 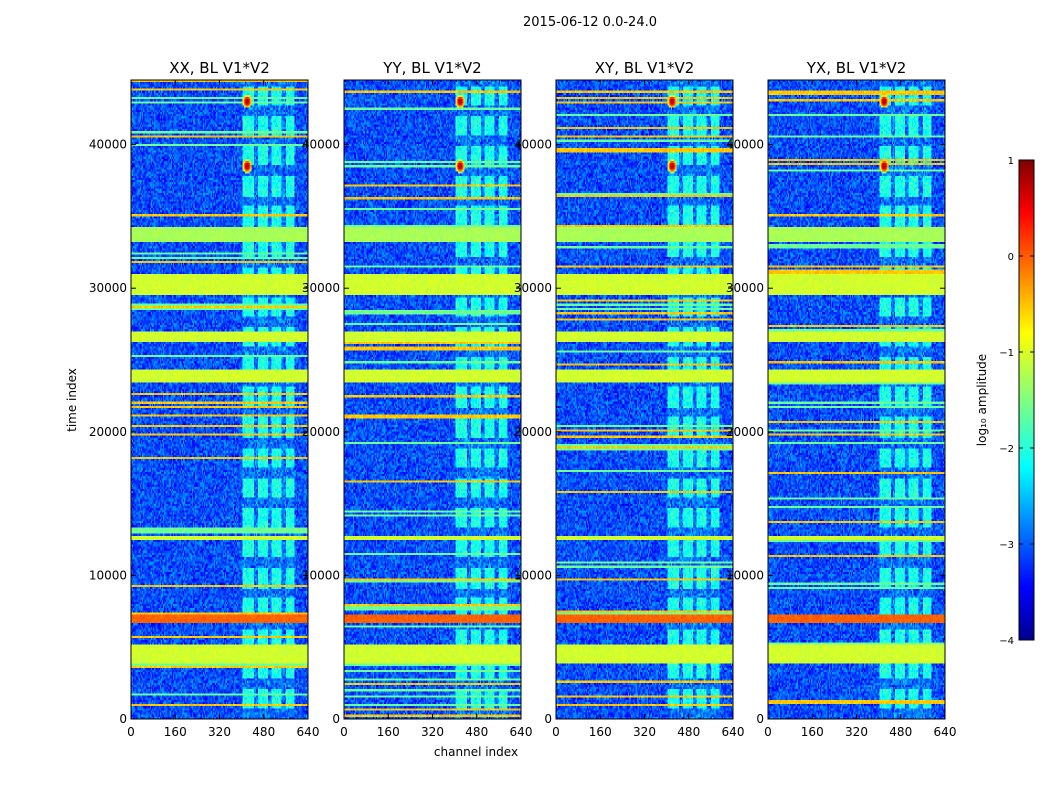 What do you see at coordinates (856, 68) in the screenshot?
I see `panel-title: YX, BL V1*V2` at bounding box center [856, 68].